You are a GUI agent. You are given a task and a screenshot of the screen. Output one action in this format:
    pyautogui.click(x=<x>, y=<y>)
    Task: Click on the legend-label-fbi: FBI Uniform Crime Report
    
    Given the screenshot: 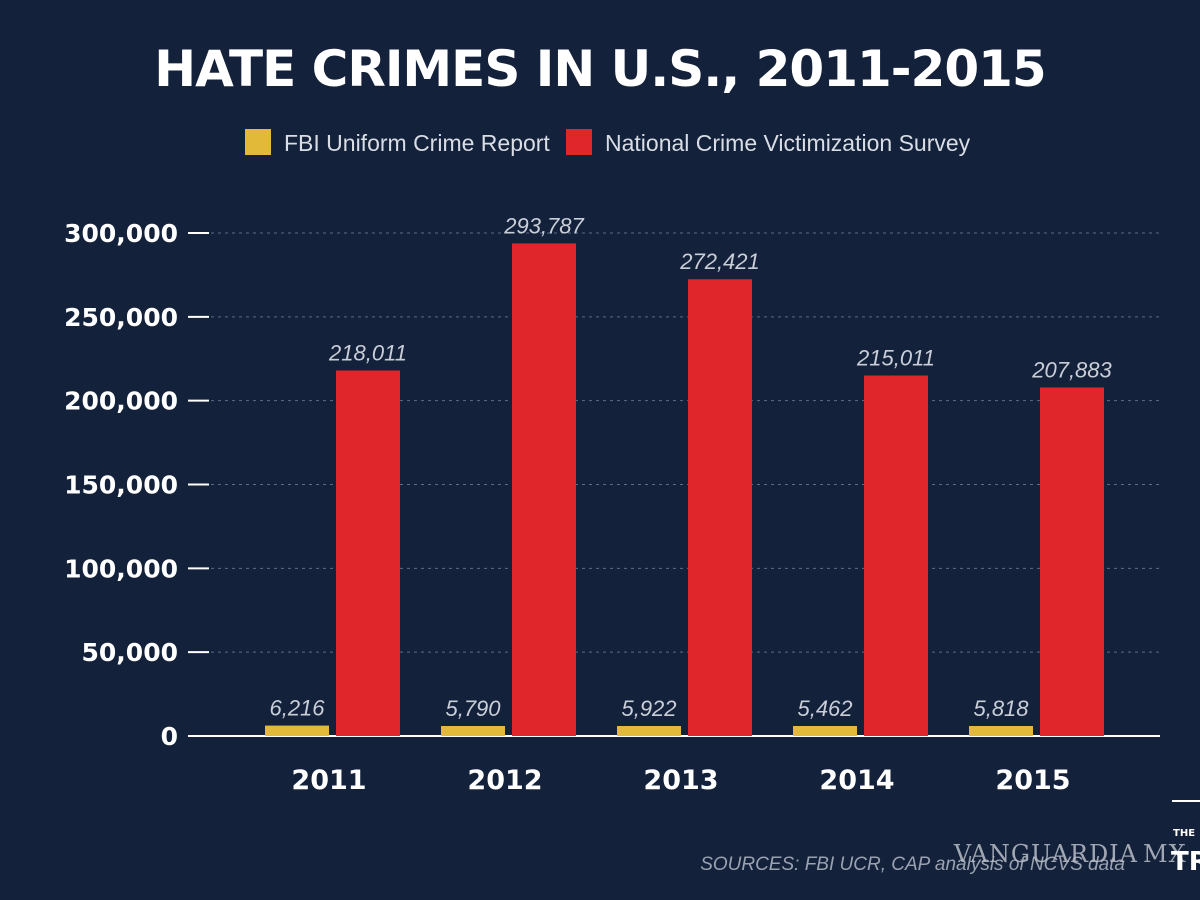 What is the action you would take?
    pyautogui.click(x=417, y=143)
    